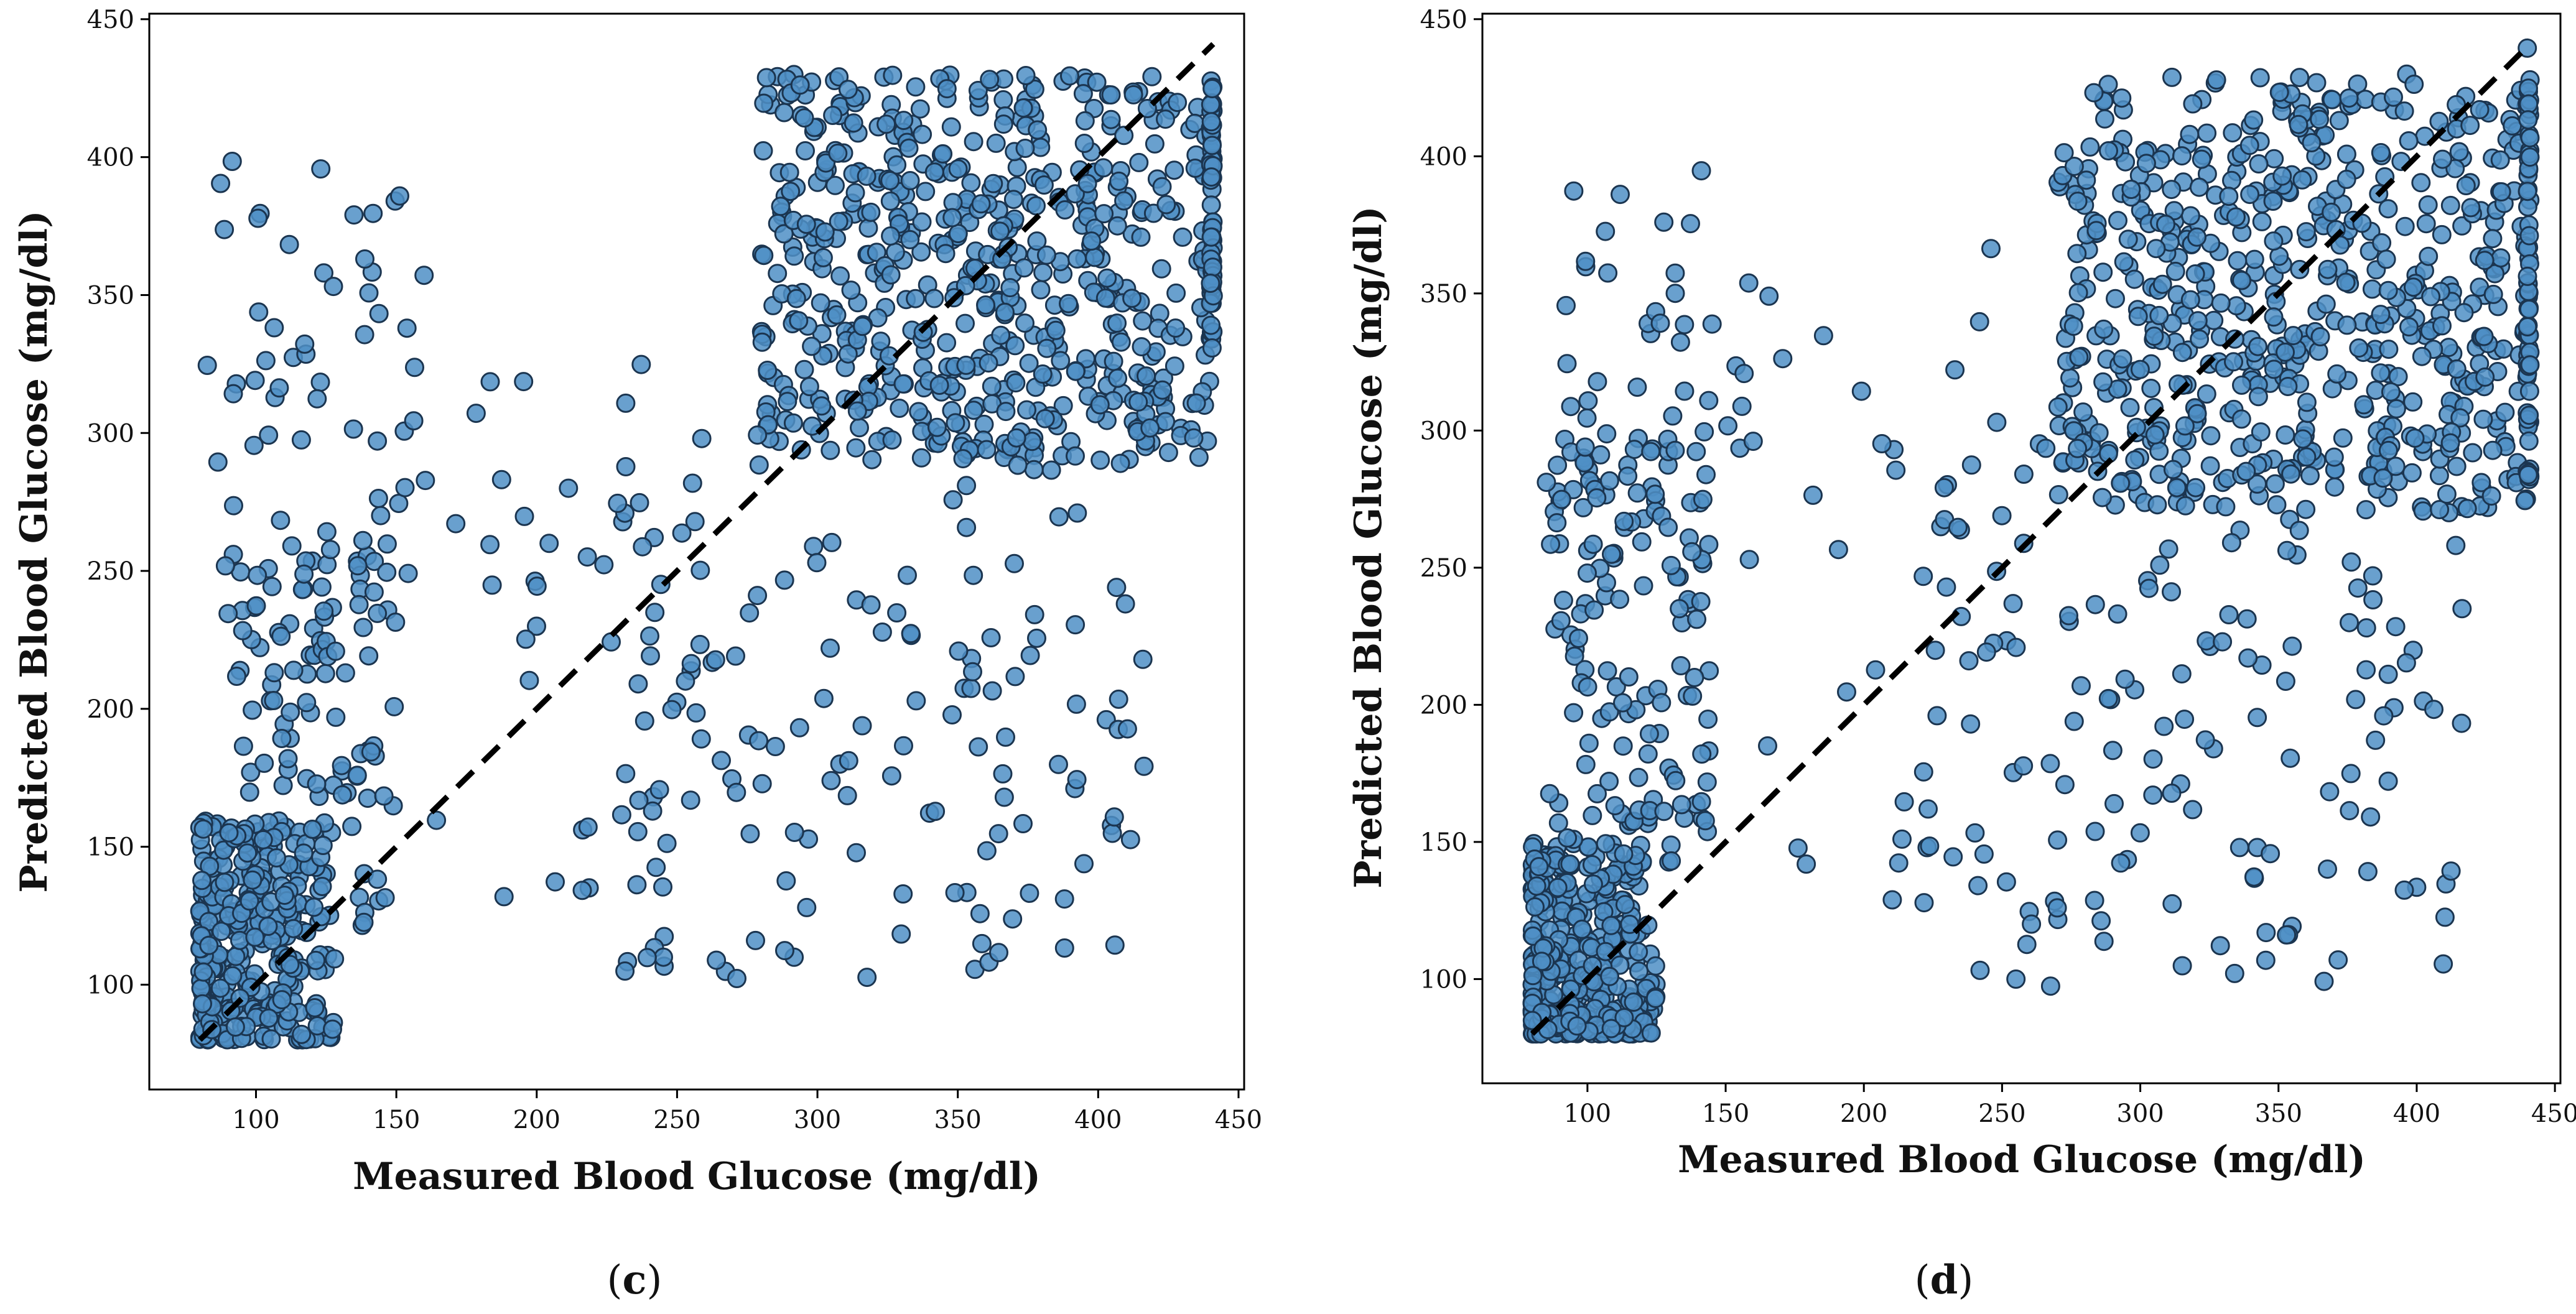 Image resolution: width=2576 pixels, height=1314 pixels. I want to click on x-tick-label: 450, so click(2553, 1113).